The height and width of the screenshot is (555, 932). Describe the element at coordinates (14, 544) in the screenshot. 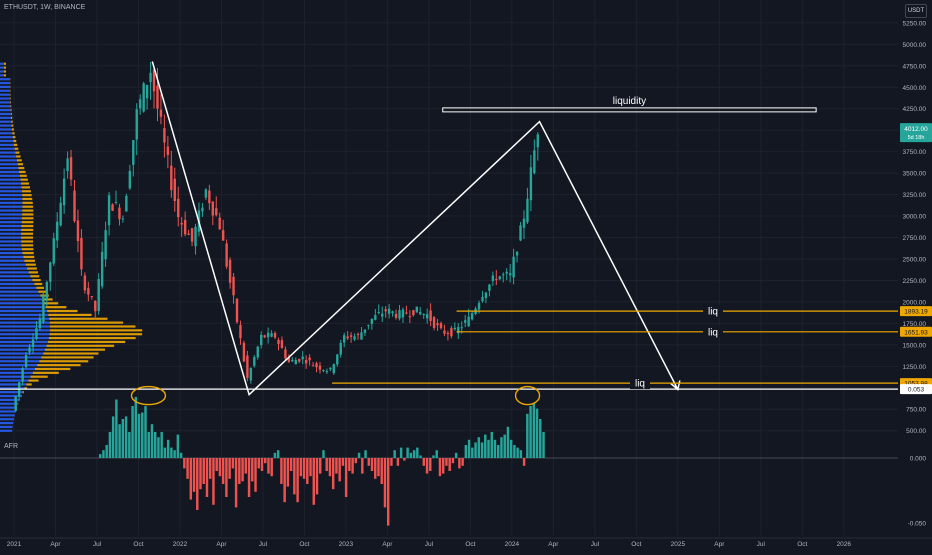

I see `x-tick-label: 2021` at that location.